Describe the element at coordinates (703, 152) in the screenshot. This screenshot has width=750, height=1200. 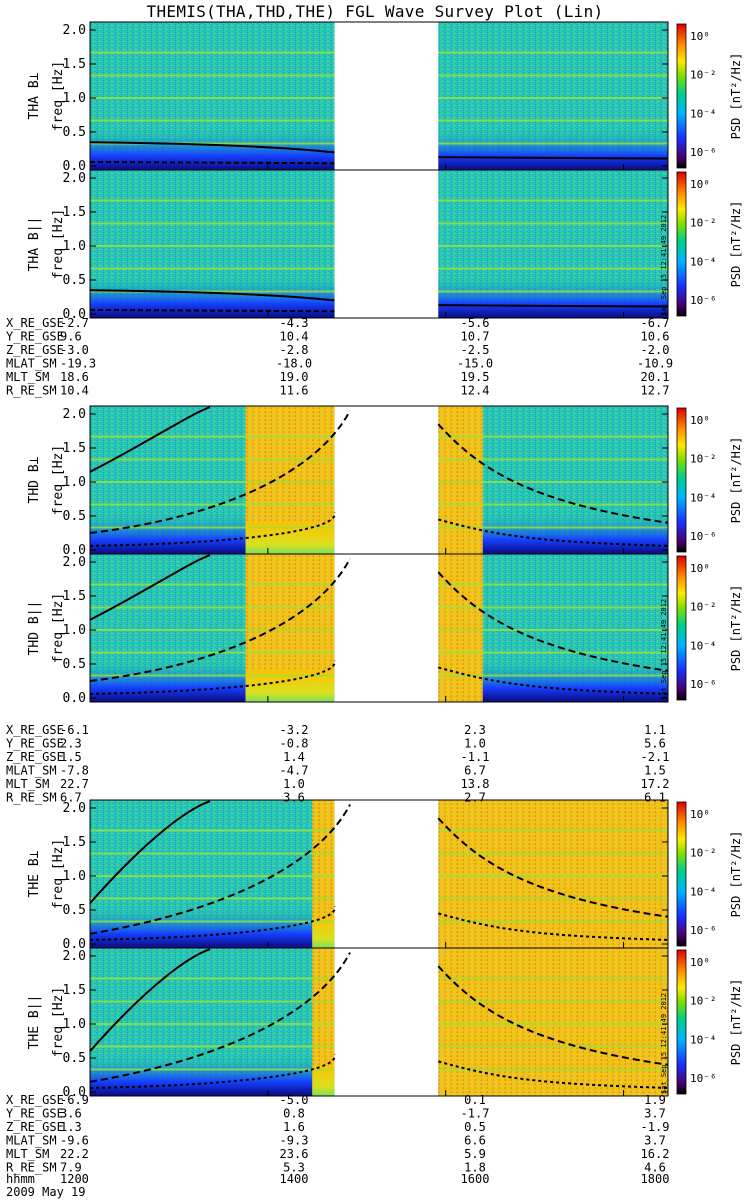
I see `tha-perp-colorbar-tick: 10⁻⁶` at that location.